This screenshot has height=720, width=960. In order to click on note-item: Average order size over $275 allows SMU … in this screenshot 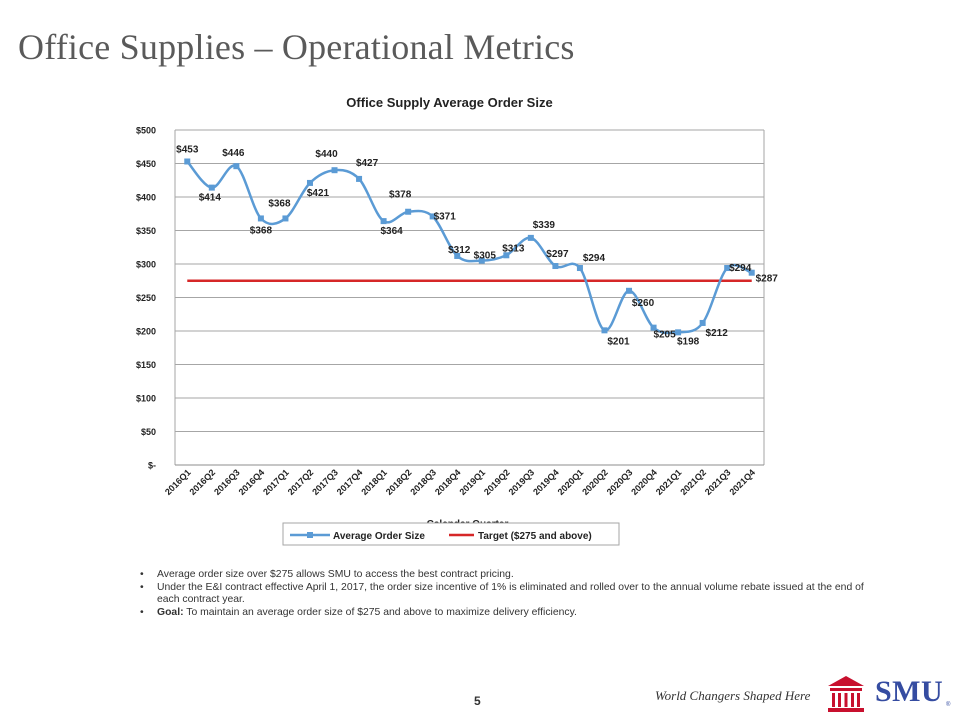, I will do `click(508, 575)`.